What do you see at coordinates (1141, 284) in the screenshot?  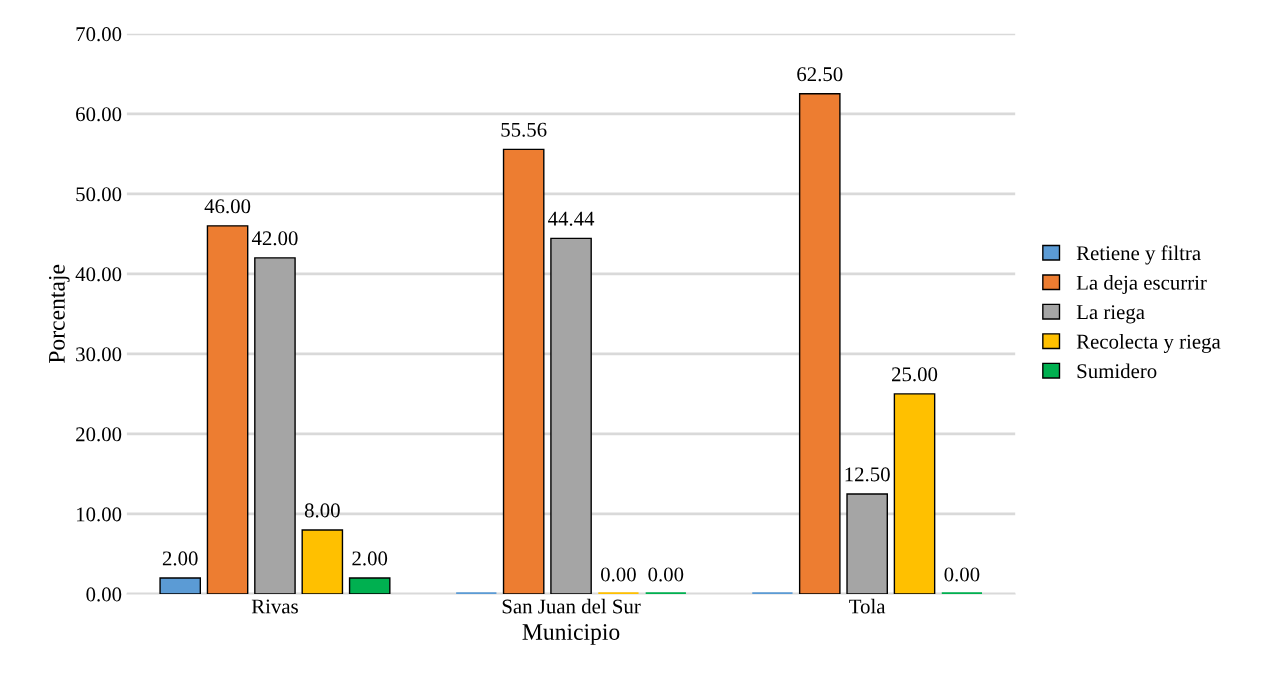 I see `legend-label: La deja escurrir` at bounding box center [1141, 284].